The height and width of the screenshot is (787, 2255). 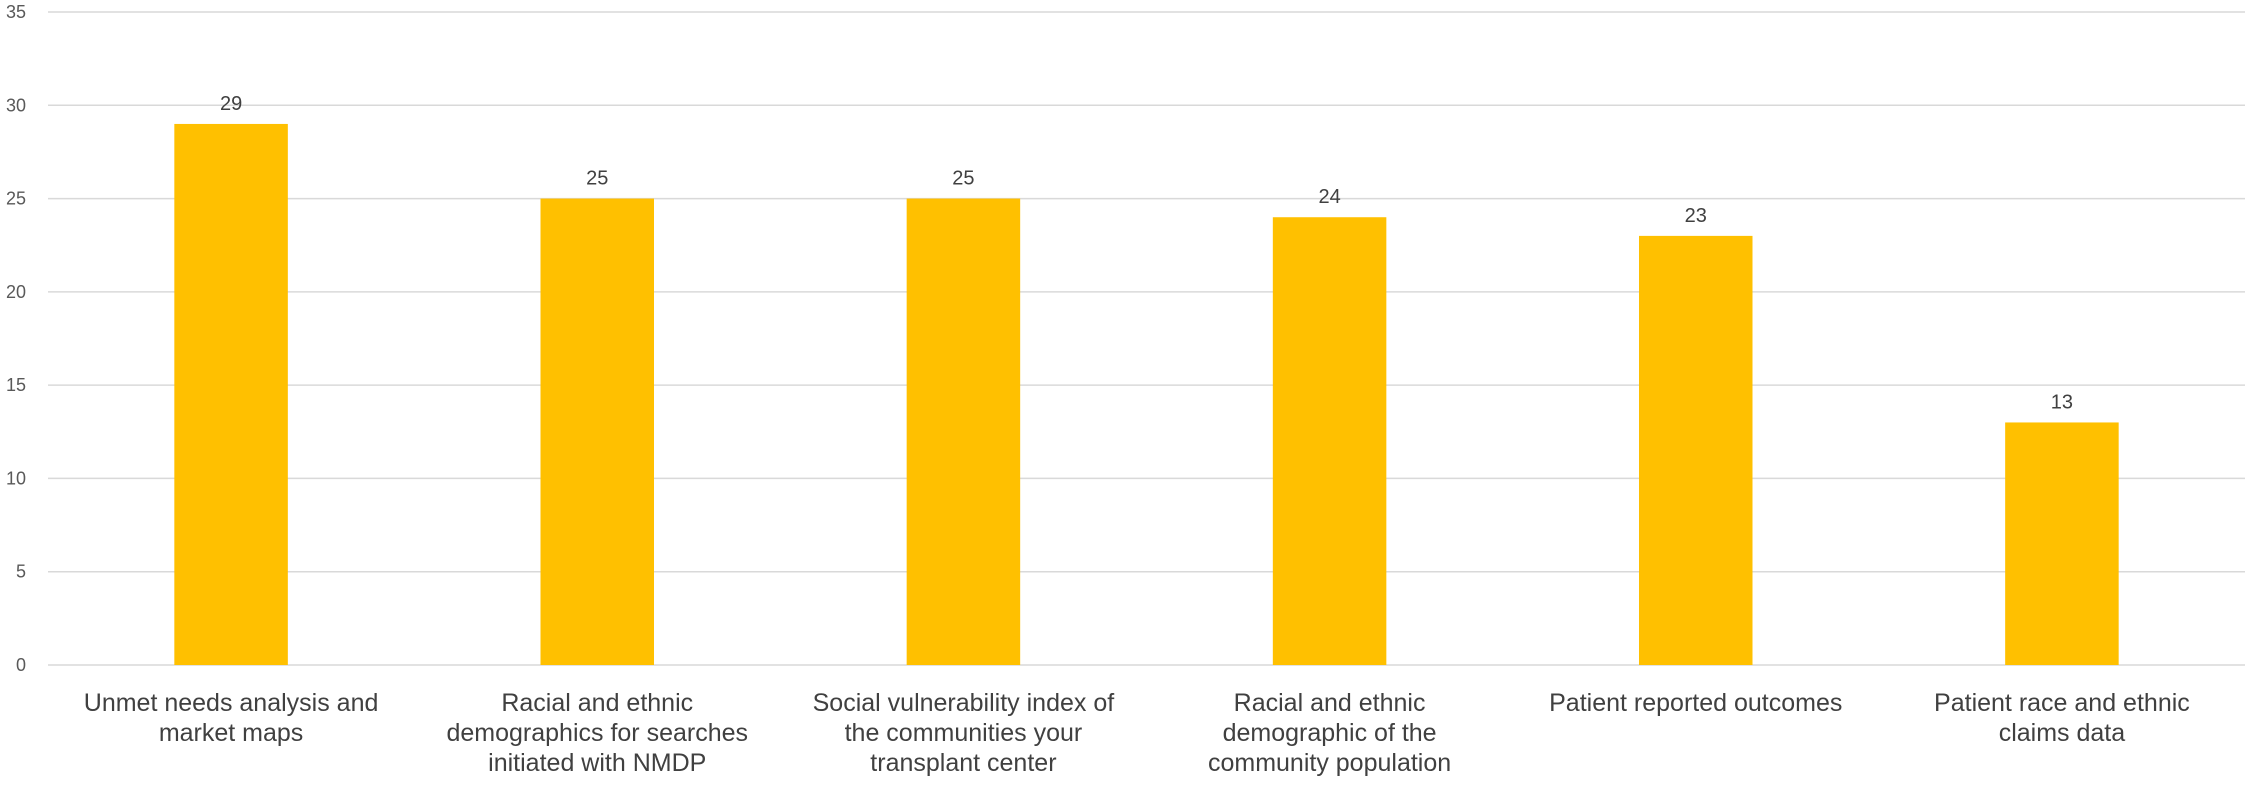 I want to click on y-tick-label: 20, so click(x=16, y=292).